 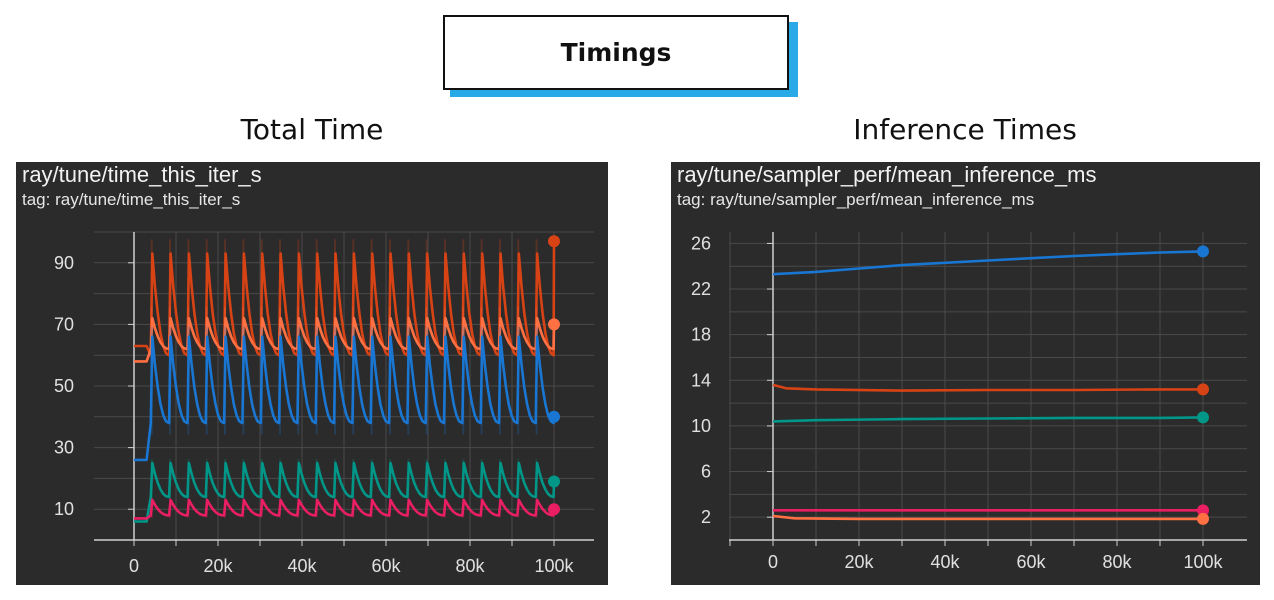 I want to click on page-title: Timings, so click(x=616, y=52).